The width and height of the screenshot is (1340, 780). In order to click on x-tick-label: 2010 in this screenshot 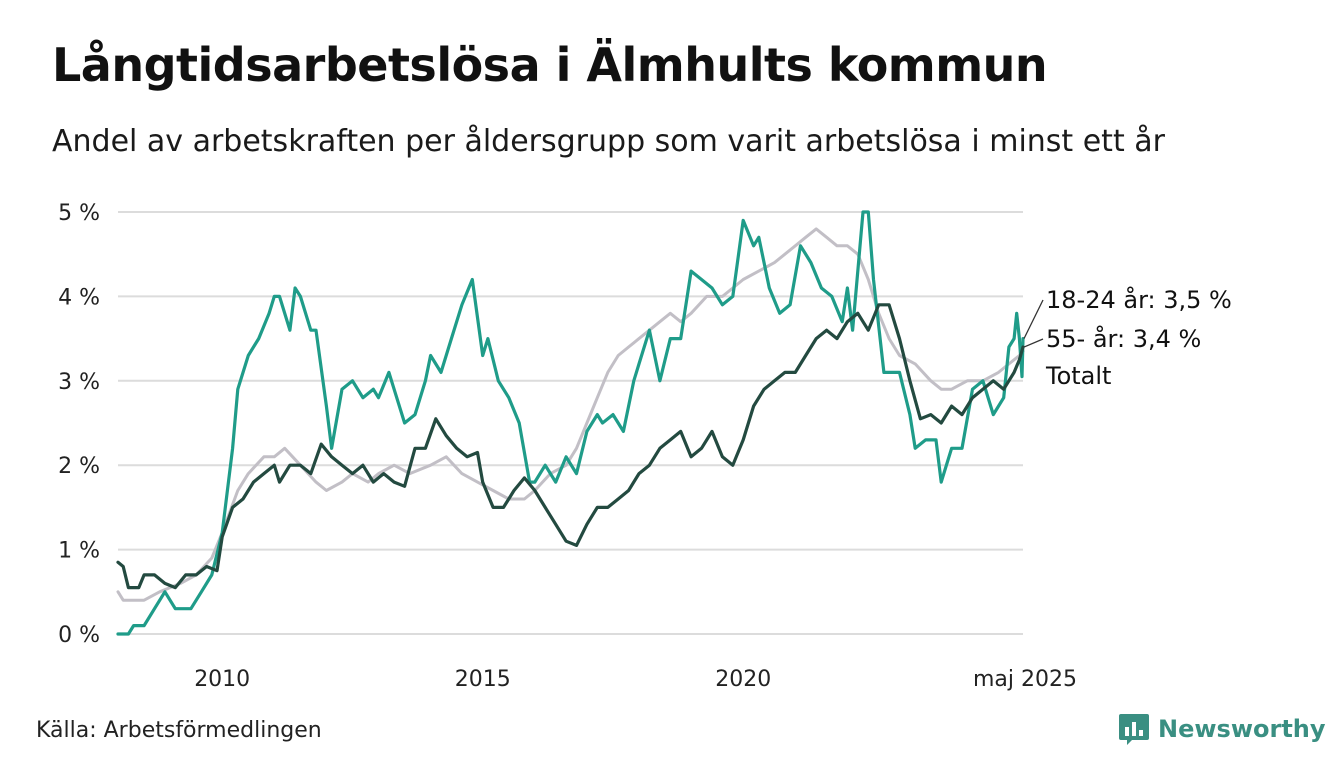, I will do `click(222, 679)`.